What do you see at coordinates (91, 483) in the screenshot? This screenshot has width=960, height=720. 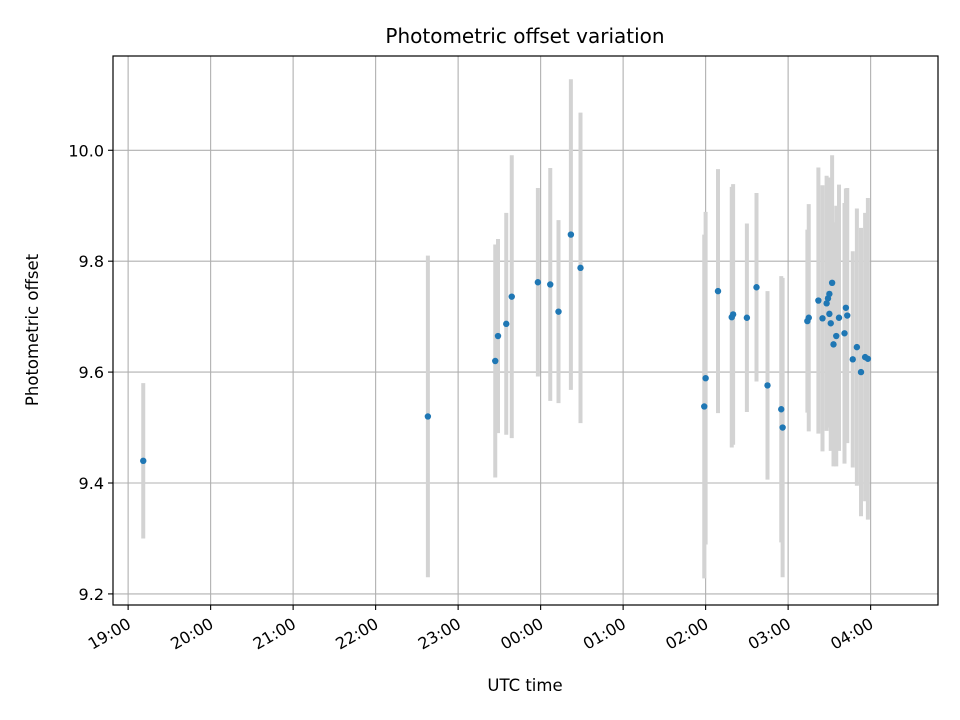 I see `y-tick-label: 9.4` at bounding box center [91, 483].